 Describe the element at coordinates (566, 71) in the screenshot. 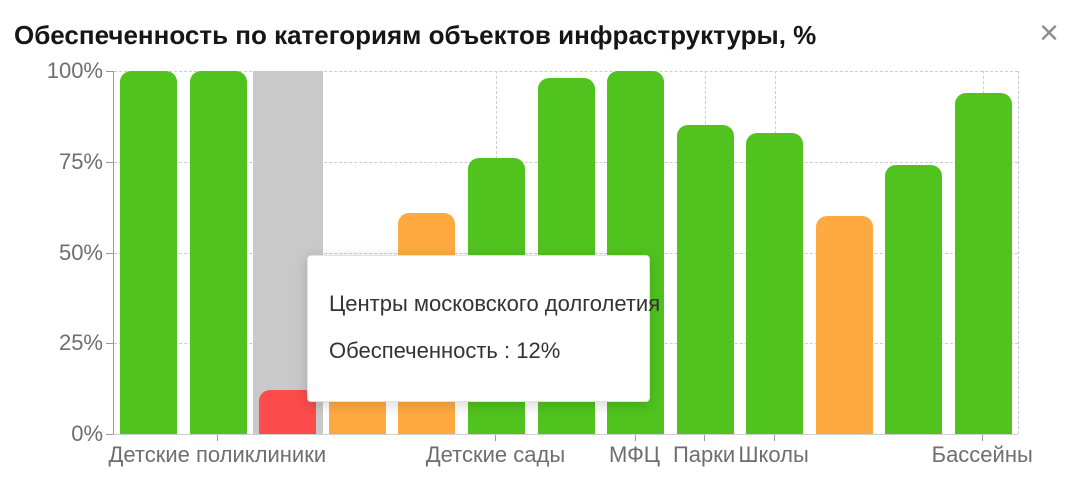

I see `gridline-horizontal` at that location.